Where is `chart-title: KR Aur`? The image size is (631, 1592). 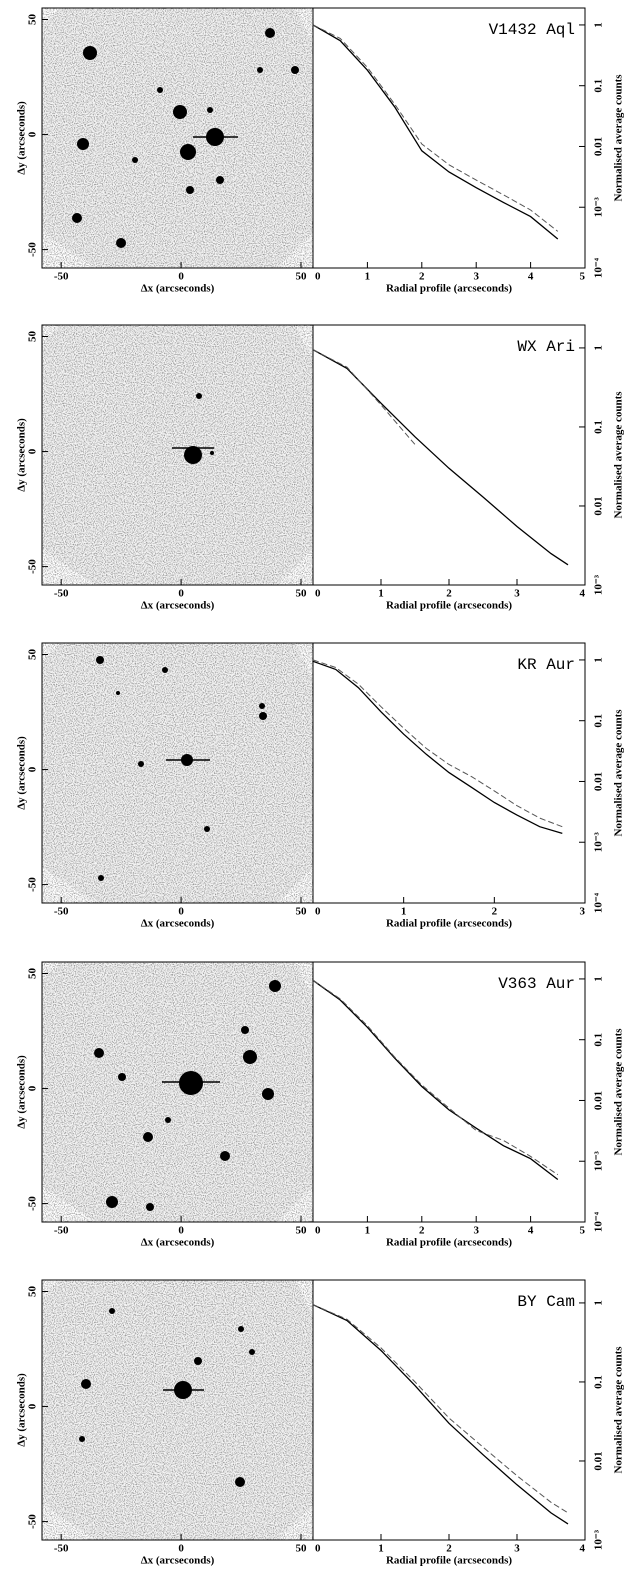
chart-title: KR Aur is located at coordinates (546, 665).